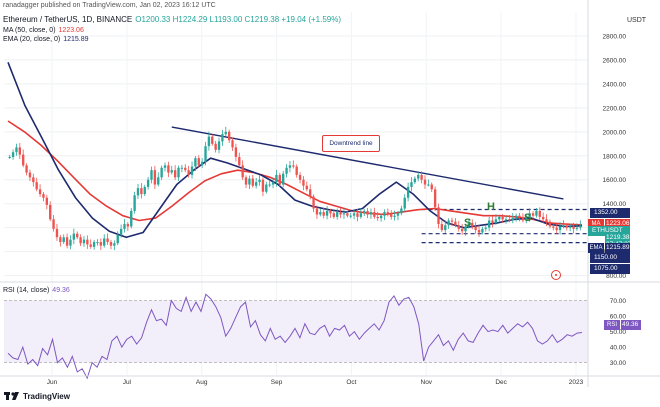 This screenshot has height=407, width=660. I want to click on y-tick-label: 2800.00, so click(615, 36).